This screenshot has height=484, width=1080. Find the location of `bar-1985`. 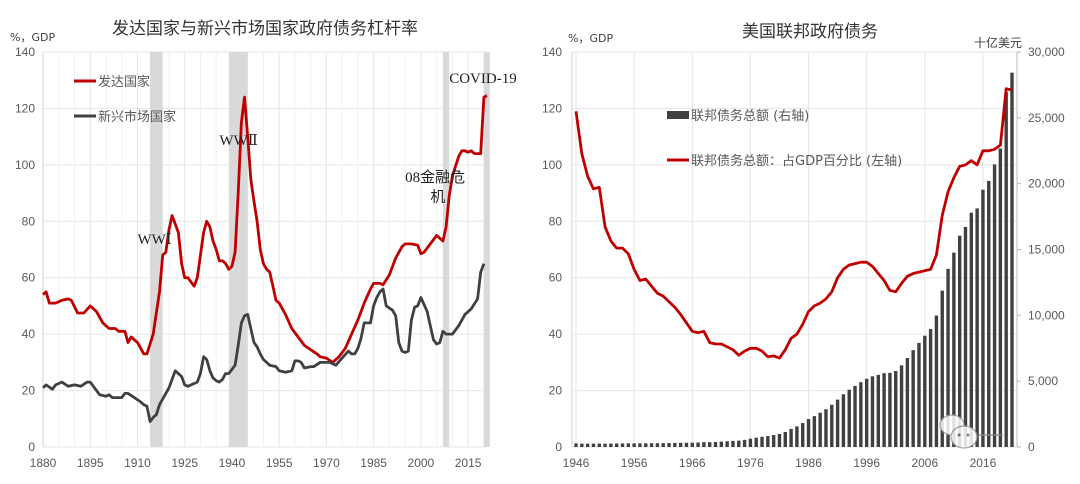

bar-1985 is located at coordinates (803, 435).